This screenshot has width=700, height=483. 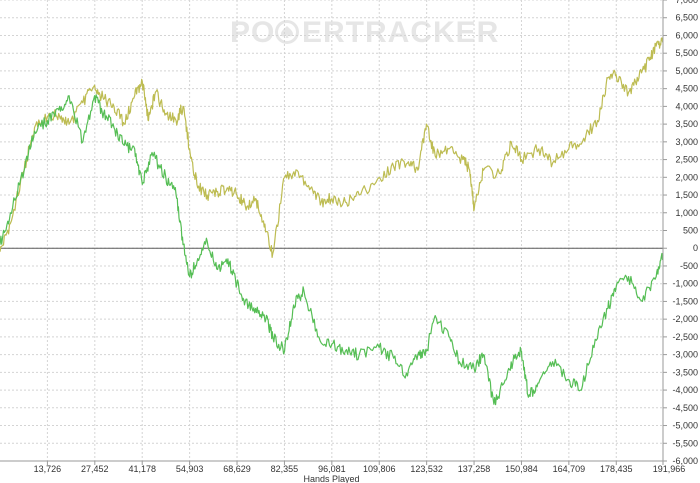 I want to click on y-tick-label-19: 3,500, so click(x=686, y=124).